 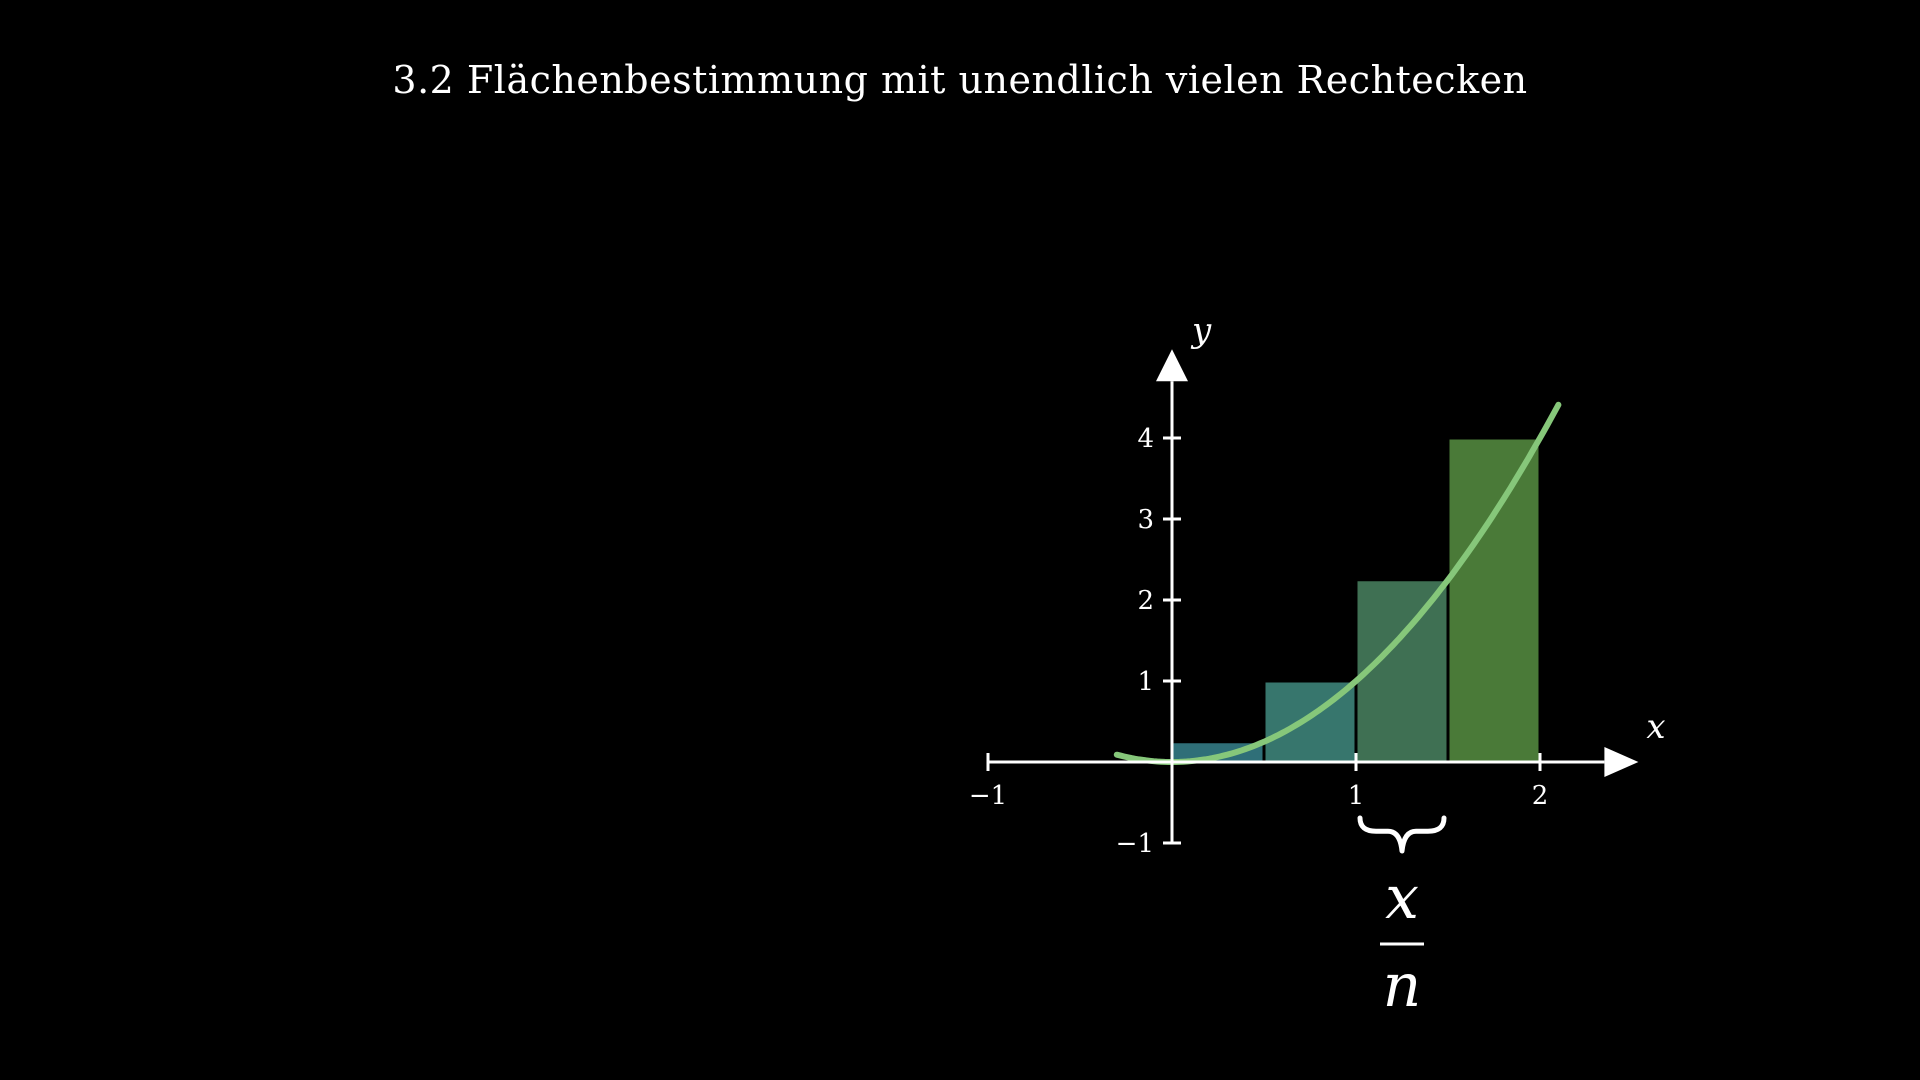 What do you see at coordinates (1145, 439) in the screenshot?
I see `y-tick-label: 4` at bounding box center [1145, 439].